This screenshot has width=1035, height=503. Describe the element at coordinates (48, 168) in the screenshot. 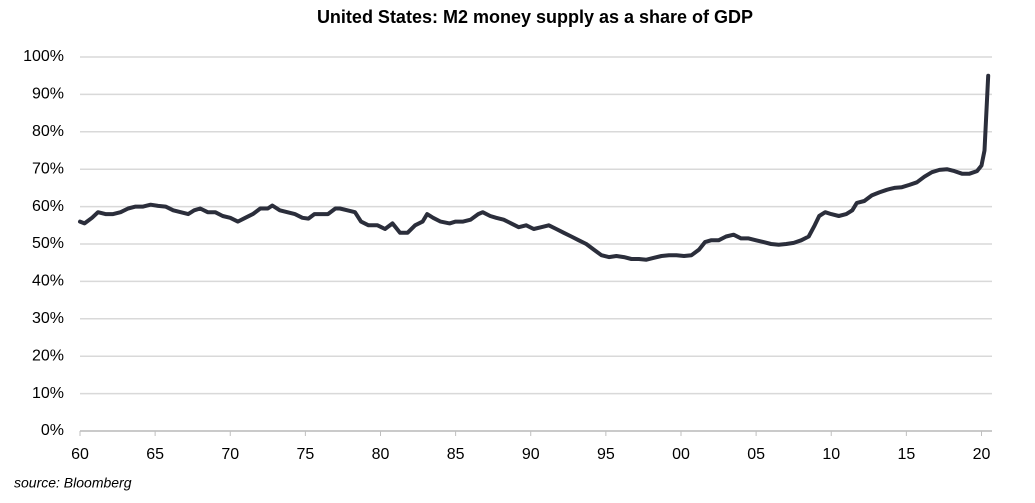

I see `y-tick-label: 70%` at that location.